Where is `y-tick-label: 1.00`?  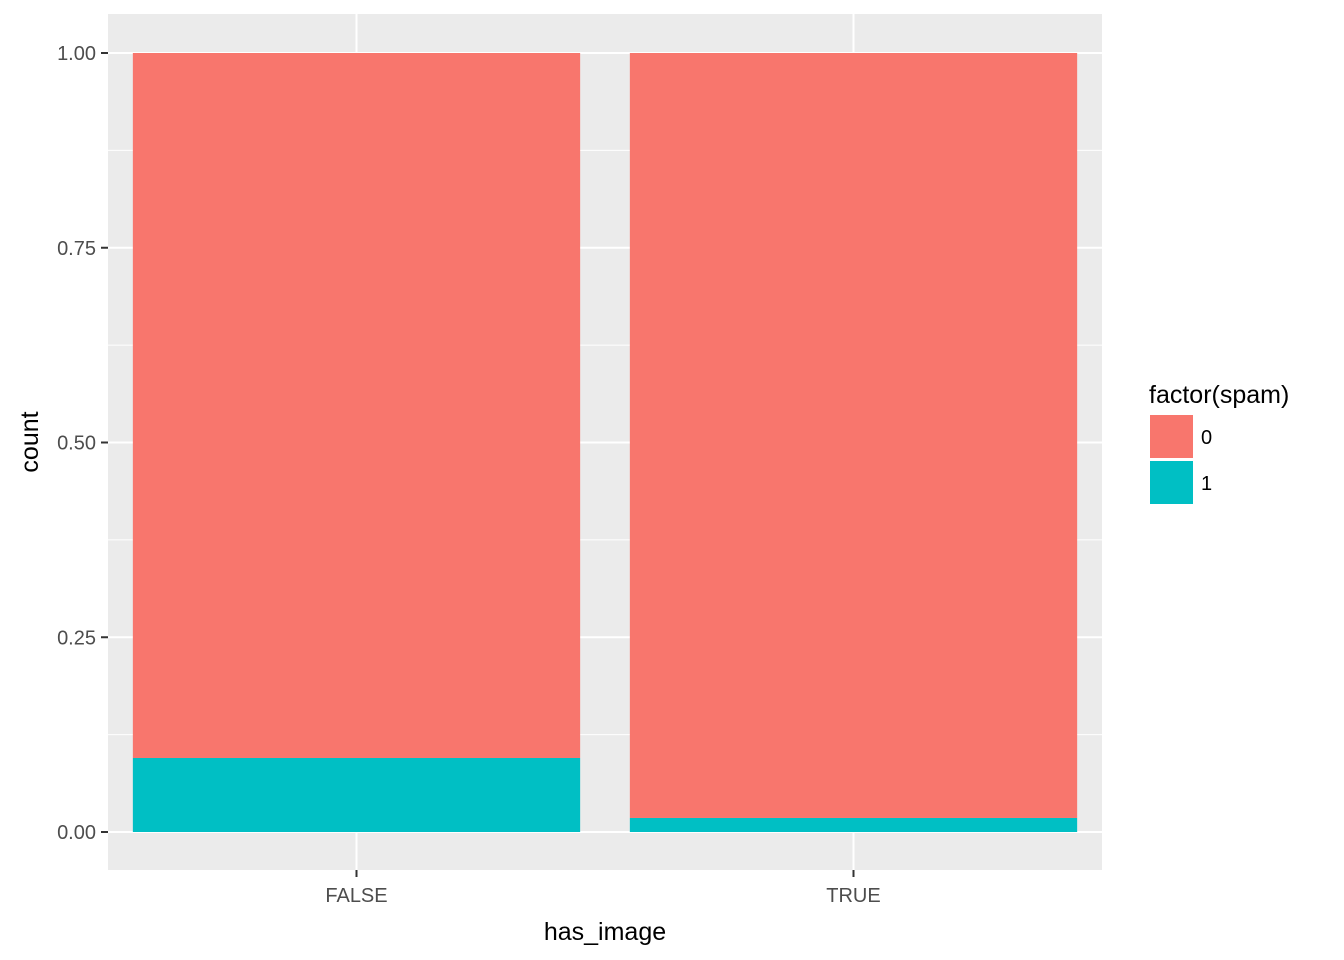
y-tick-label: 1.00 is located at coordinates (76, 54).